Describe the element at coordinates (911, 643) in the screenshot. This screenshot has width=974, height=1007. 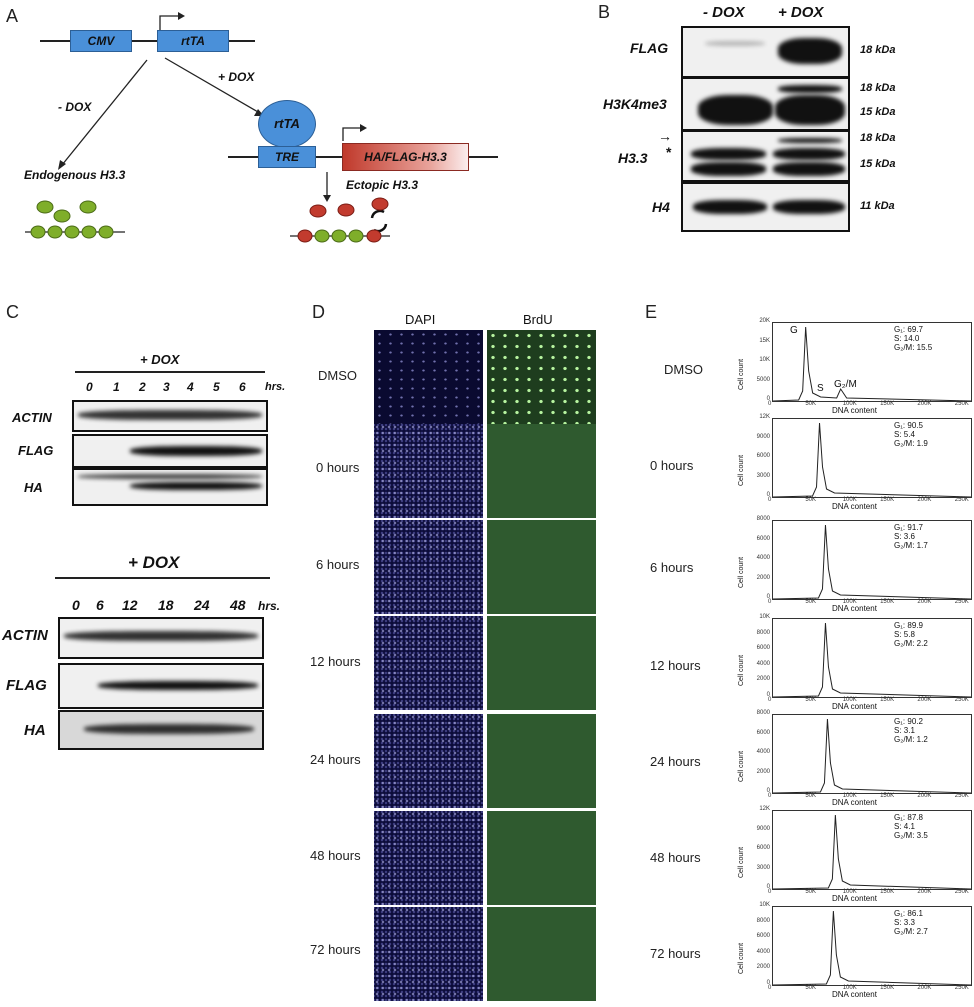
I see `e-stat-g2m: G₂/M: 2.2` at that location.